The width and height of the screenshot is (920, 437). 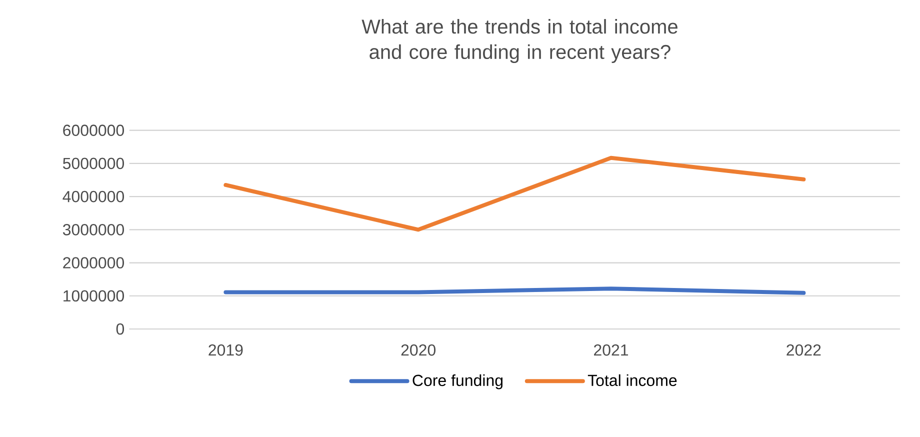 What do you see at coordinates (93, 130) in the screenshot?
I see `y-tick-label: 6000000` at bounding box center [93, 130].